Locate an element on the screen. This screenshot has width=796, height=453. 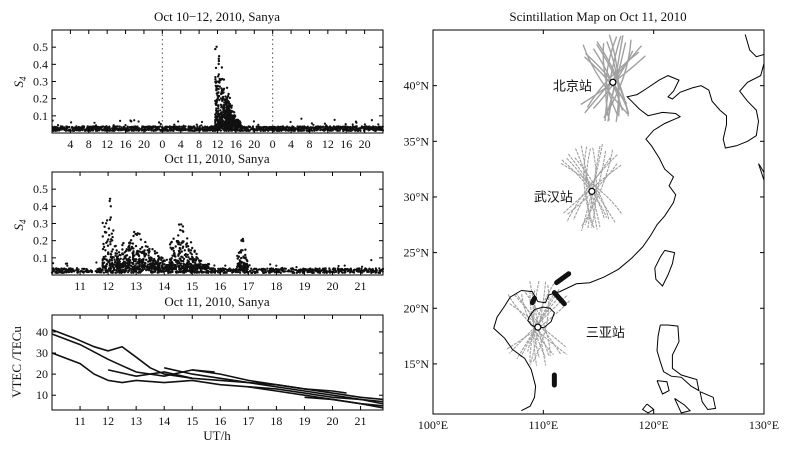
panel-3-frame is located at coordinates (217, 362).